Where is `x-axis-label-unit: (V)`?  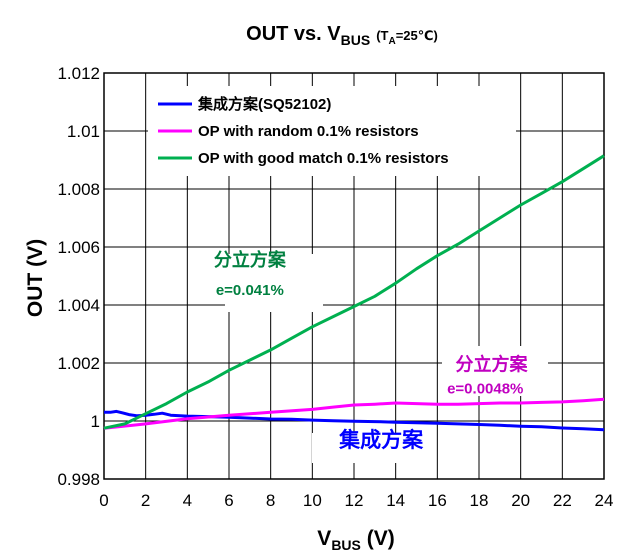 x-axis-label-unit: (V) is located at coordinates (378, 538).